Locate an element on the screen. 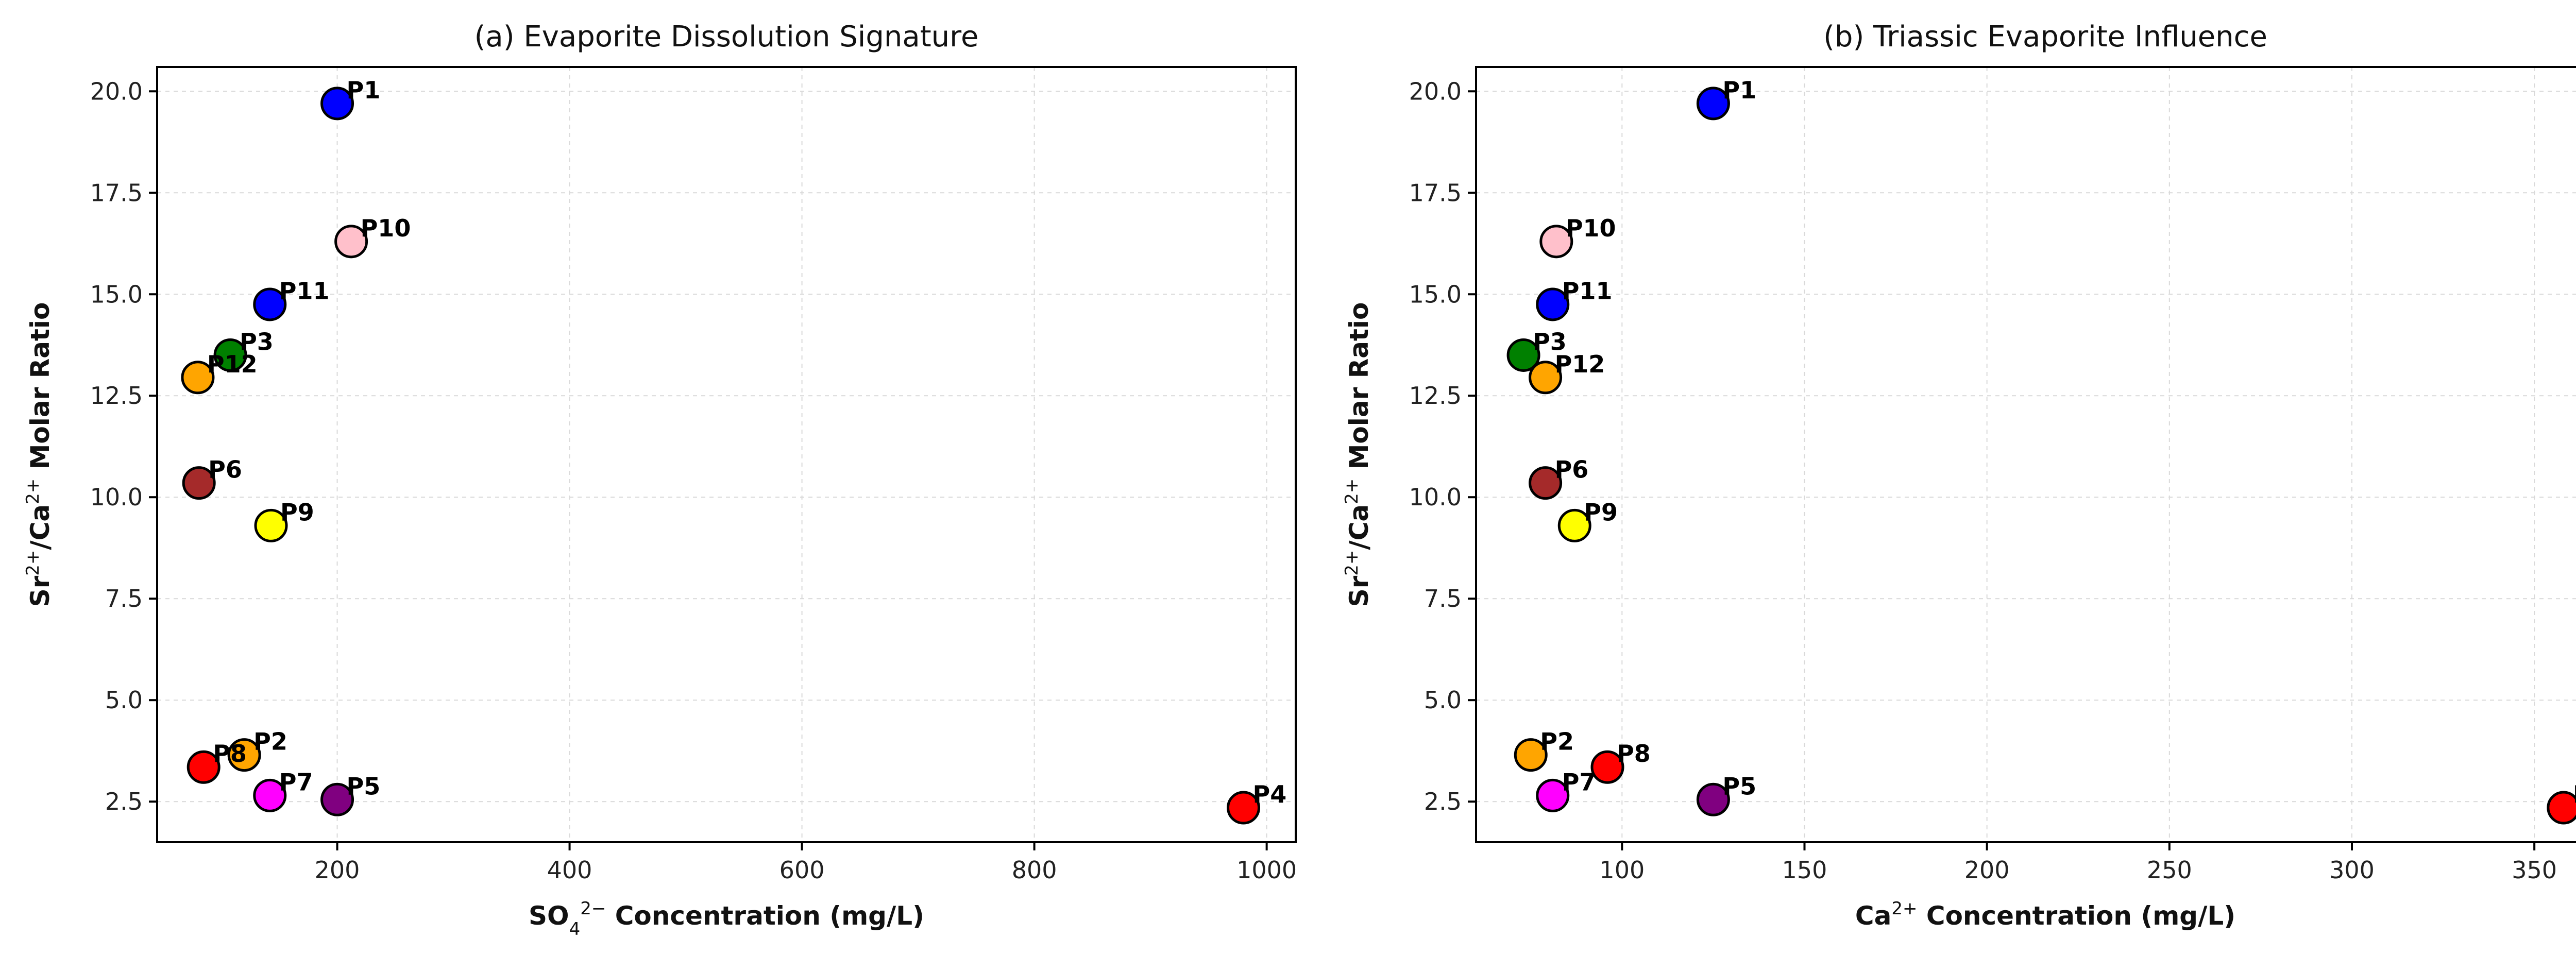 This screenshot has height=955, width=2576. chart-title: (a) Evaporite Dissolution Signature is located at coordinates (726, 37).